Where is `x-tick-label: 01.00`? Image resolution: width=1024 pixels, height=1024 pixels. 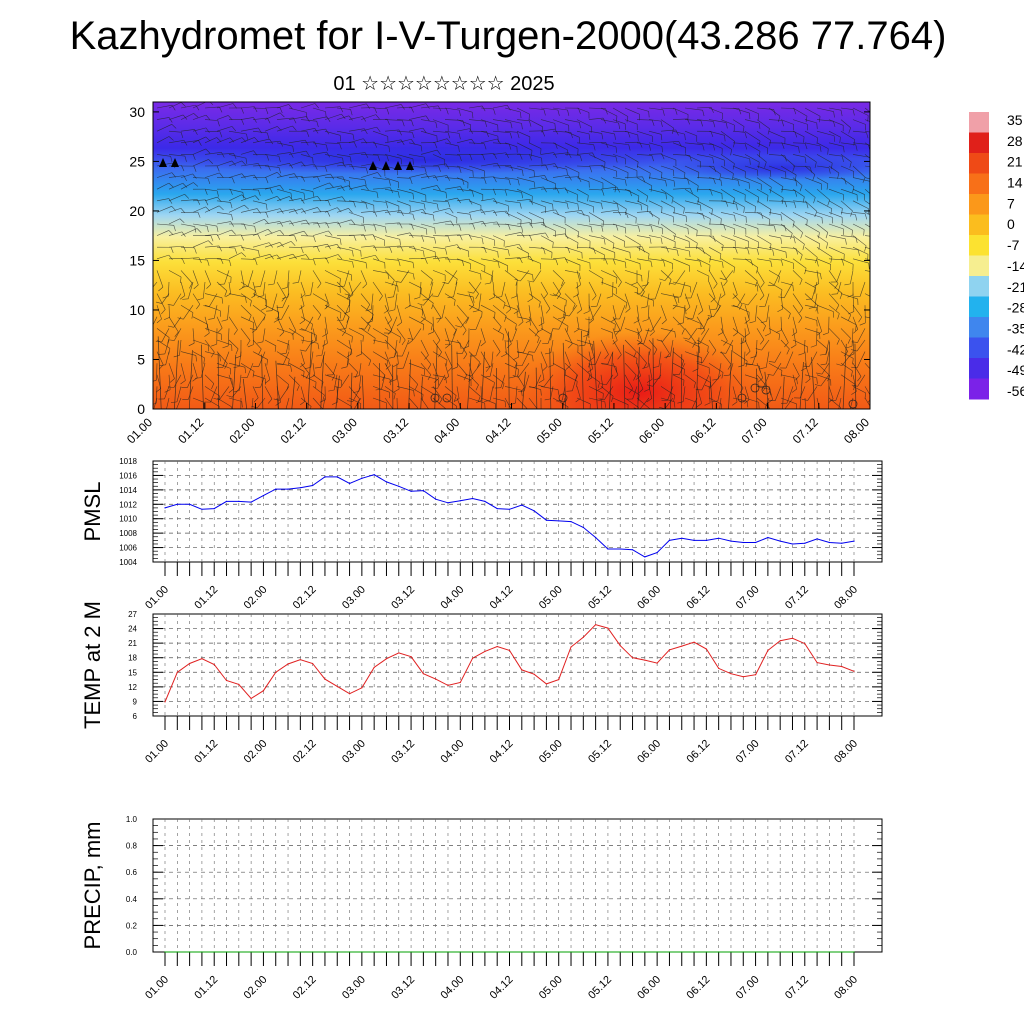 x-tick-label: 01.00 is located at coordinates (157, 752).